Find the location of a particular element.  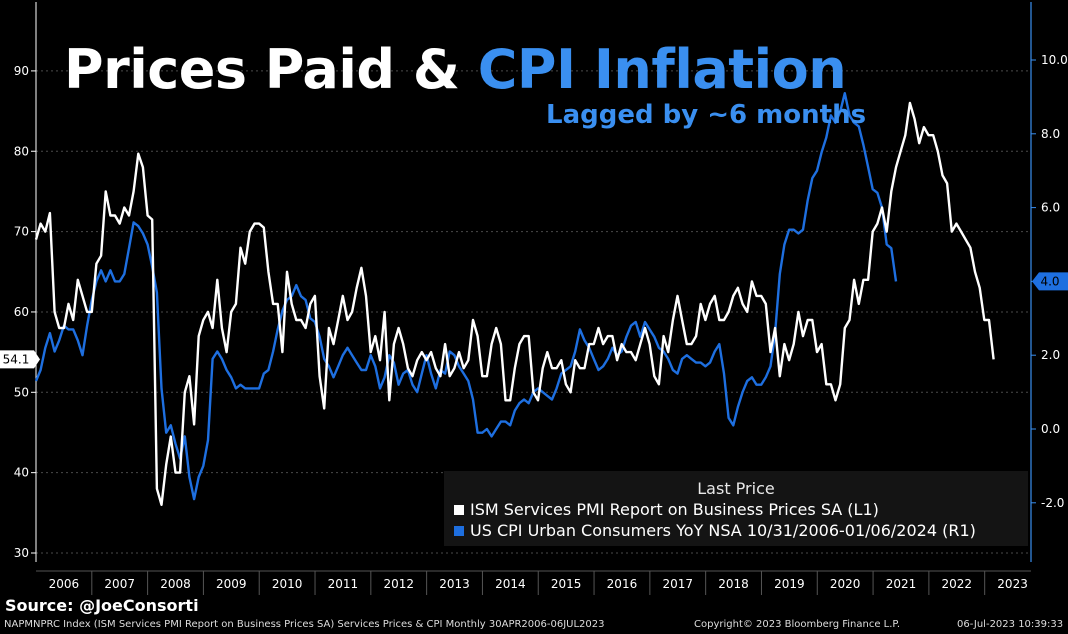

left-tick-label: 40 is located at coordinates (21, 473).